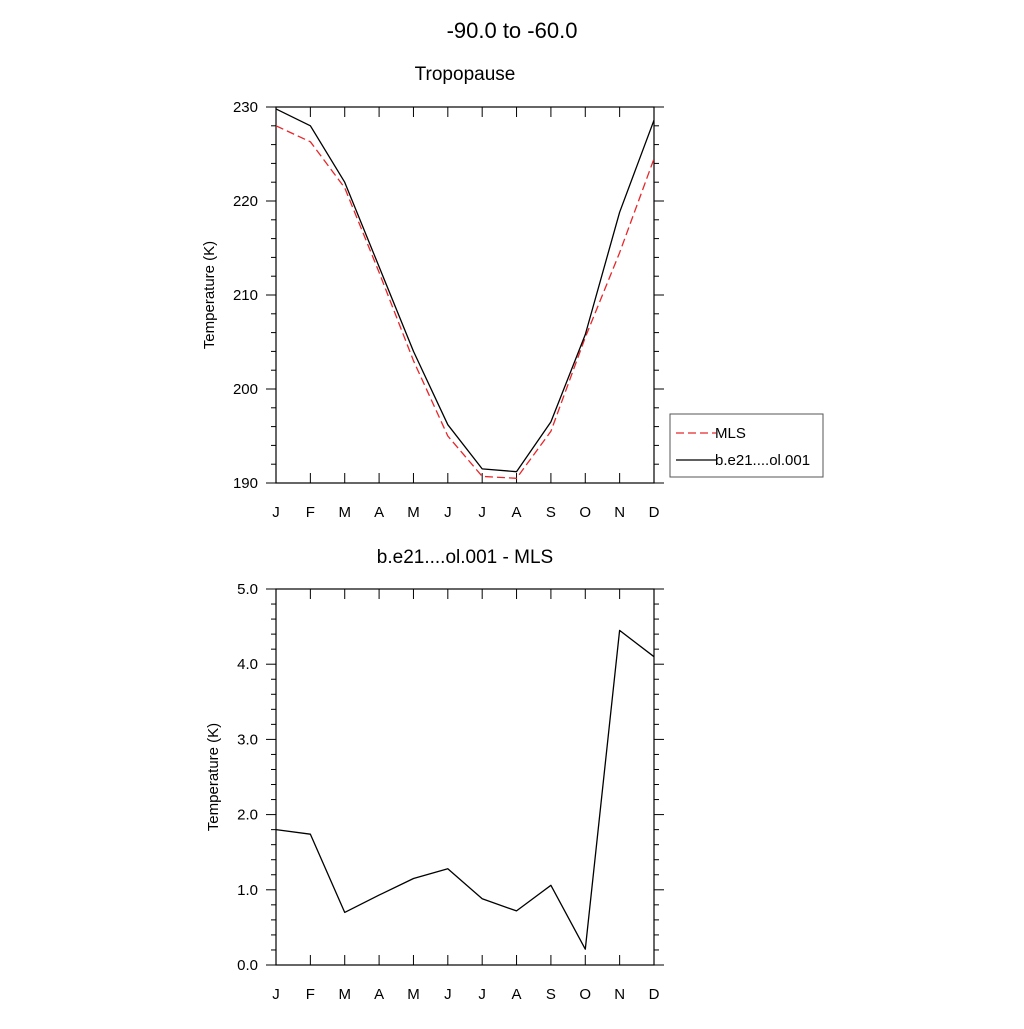  I want to click on chart-1-y-tick-label: 210, so click(245, 295).